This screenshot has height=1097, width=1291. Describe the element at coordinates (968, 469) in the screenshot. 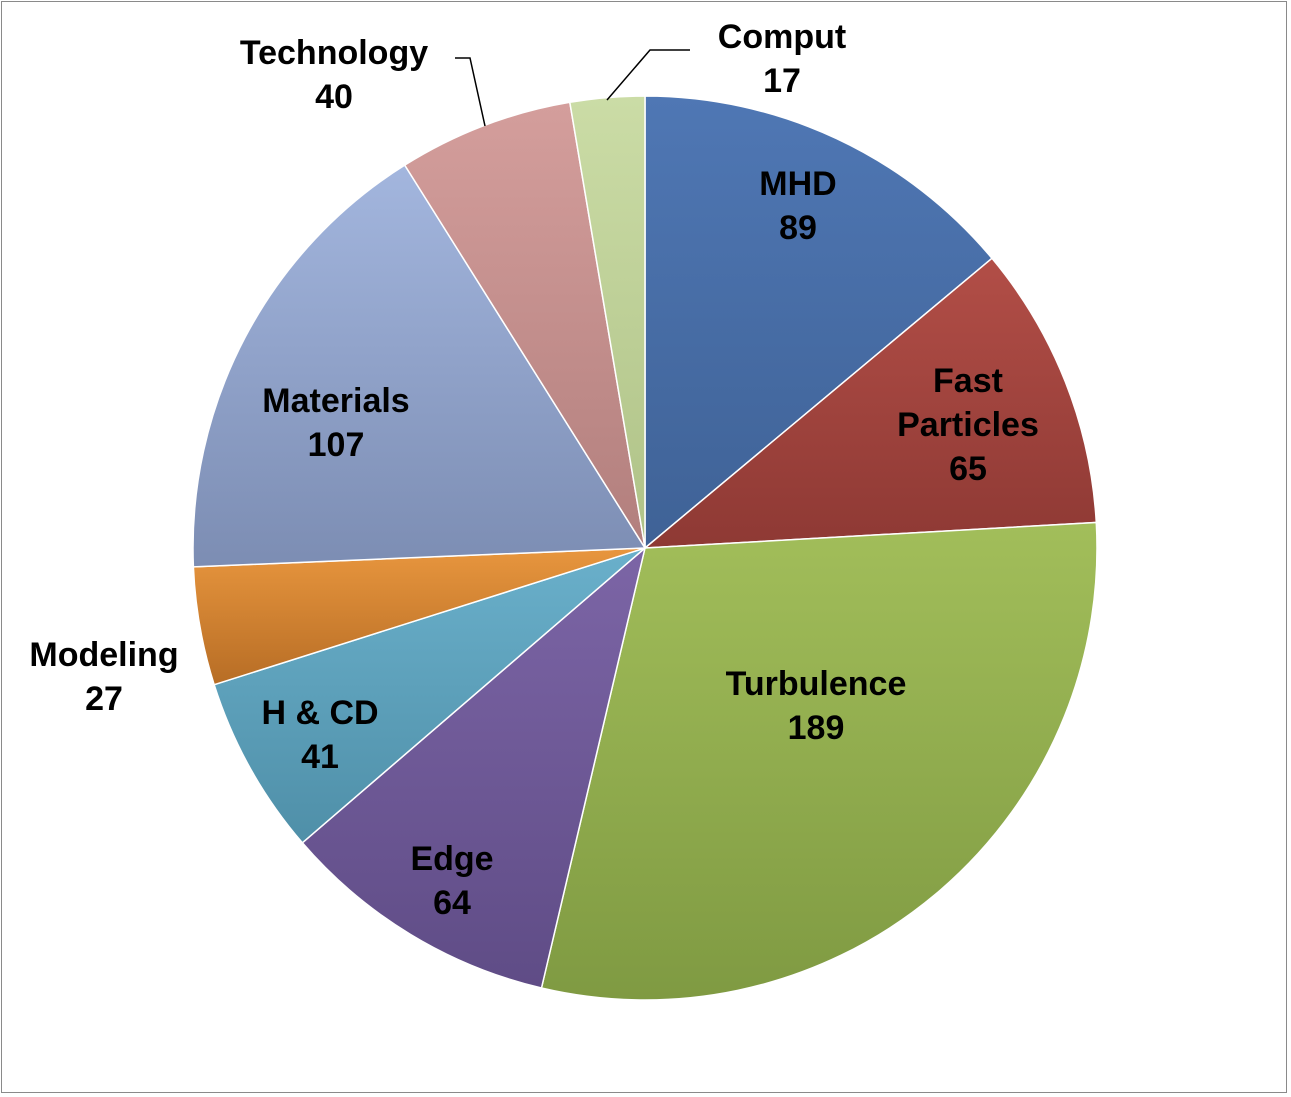

I see `value-fast-particles: 65` at that location.